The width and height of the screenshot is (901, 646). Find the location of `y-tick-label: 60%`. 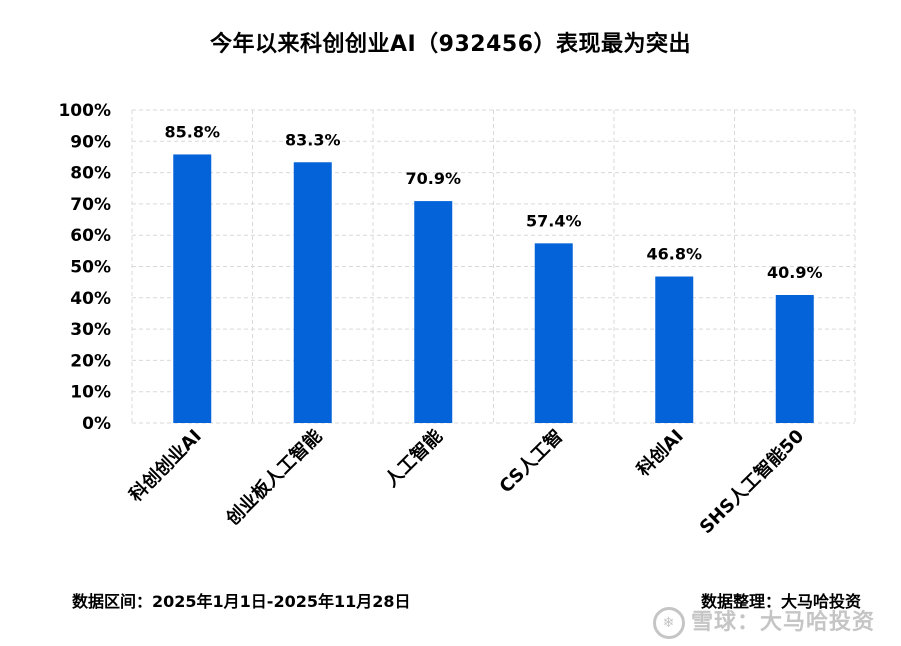

y-tick-label: 60% is located at coordinates (90, 236).